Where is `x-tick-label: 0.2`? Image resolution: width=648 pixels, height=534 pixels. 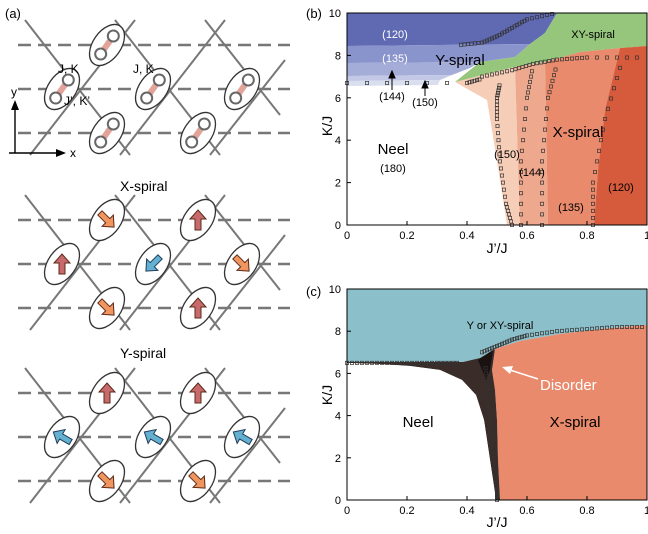
x-tick-label: 0.2 is located at coordinates (406, 236).